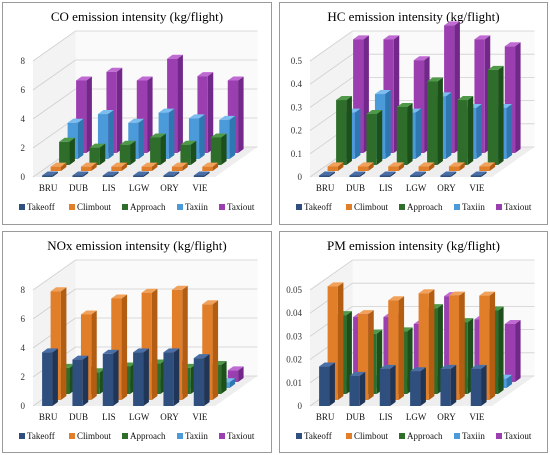 This screenshot has height=455, width=550. Describe the element at coordinates (50, 174) in the screenshot. I see `bar-takeoff-bru` at that location.